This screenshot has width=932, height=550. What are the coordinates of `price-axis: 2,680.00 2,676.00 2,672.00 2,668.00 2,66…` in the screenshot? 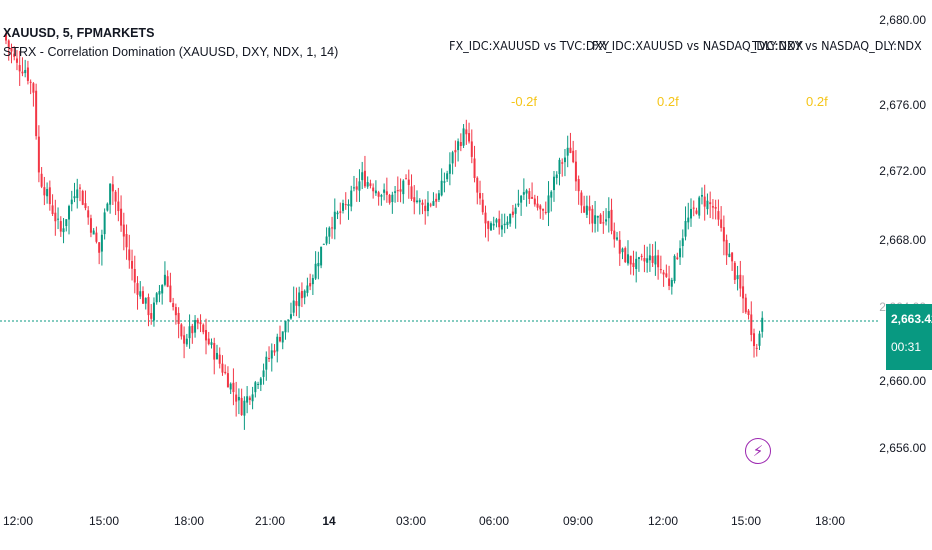 It's located at (905, 249).